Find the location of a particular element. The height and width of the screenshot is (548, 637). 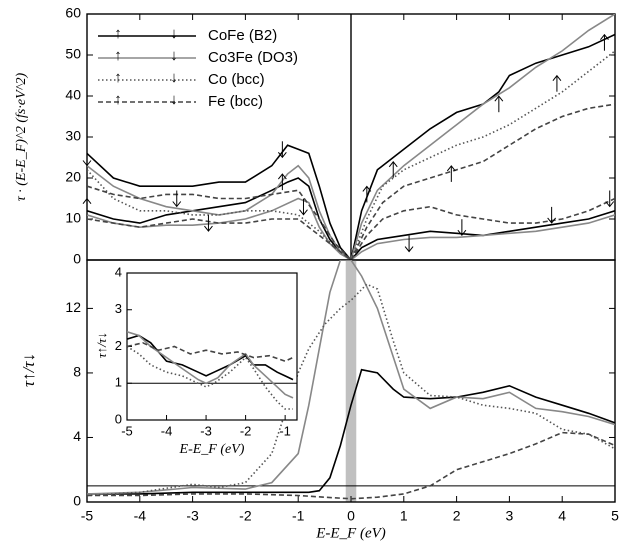

inset-x-tick-label: -5 is located at coordinates (127, 430).